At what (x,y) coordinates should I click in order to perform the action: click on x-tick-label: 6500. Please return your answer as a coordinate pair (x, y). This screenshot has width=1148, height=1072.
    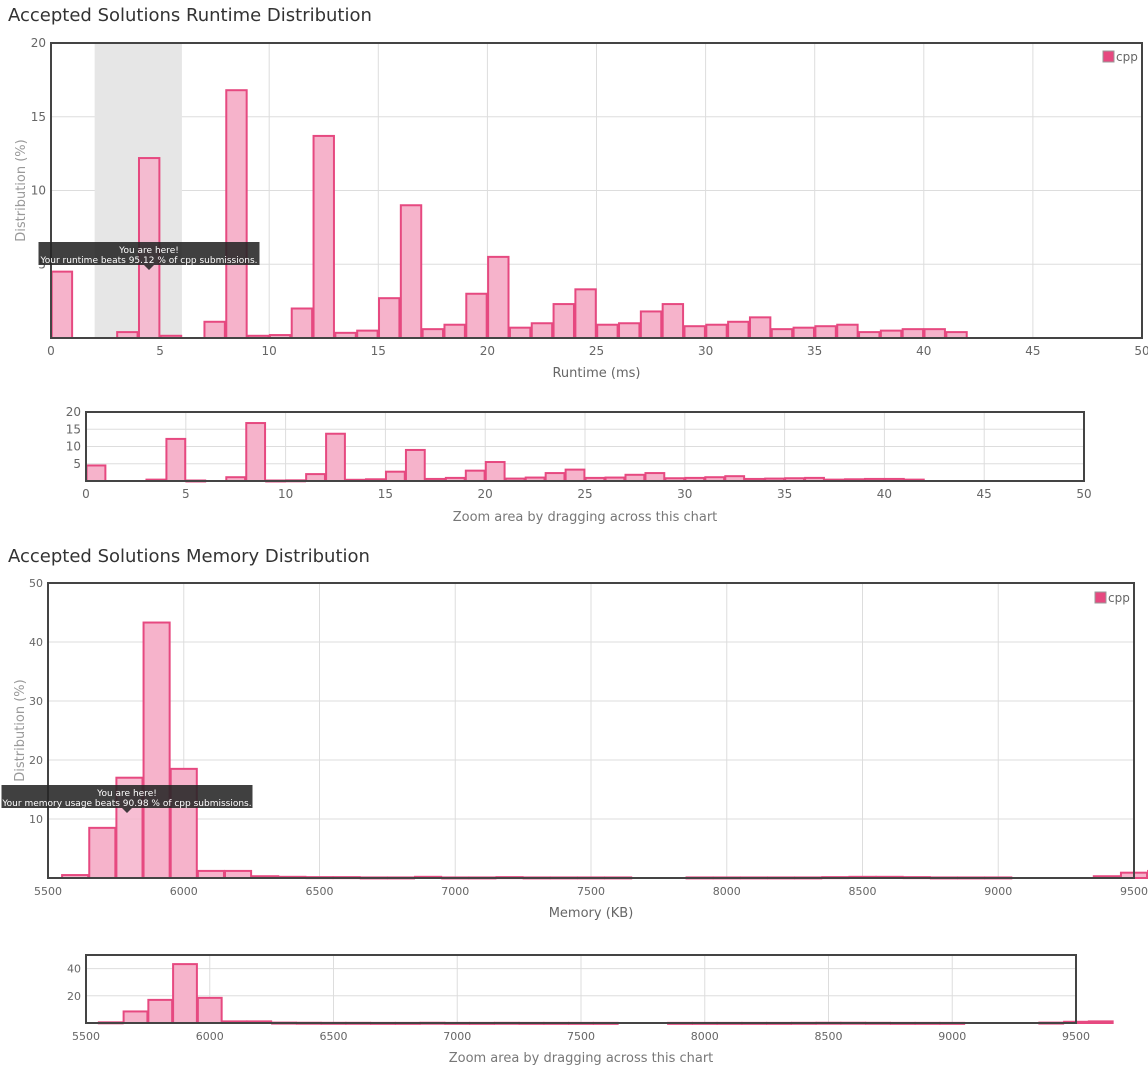
    Looking at the image, I should click on (334, 1036).